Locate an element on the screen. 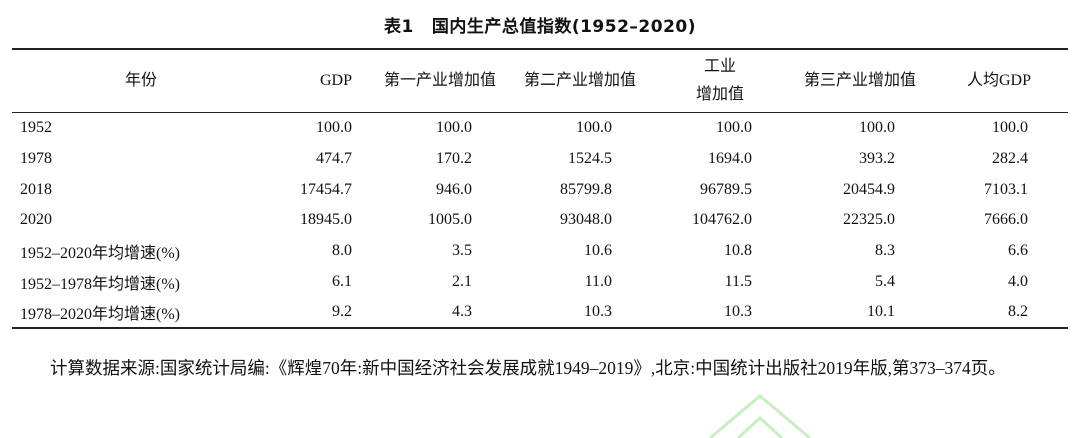  cell-tertiary: 22325.0 is located at coordinates (869, 220).